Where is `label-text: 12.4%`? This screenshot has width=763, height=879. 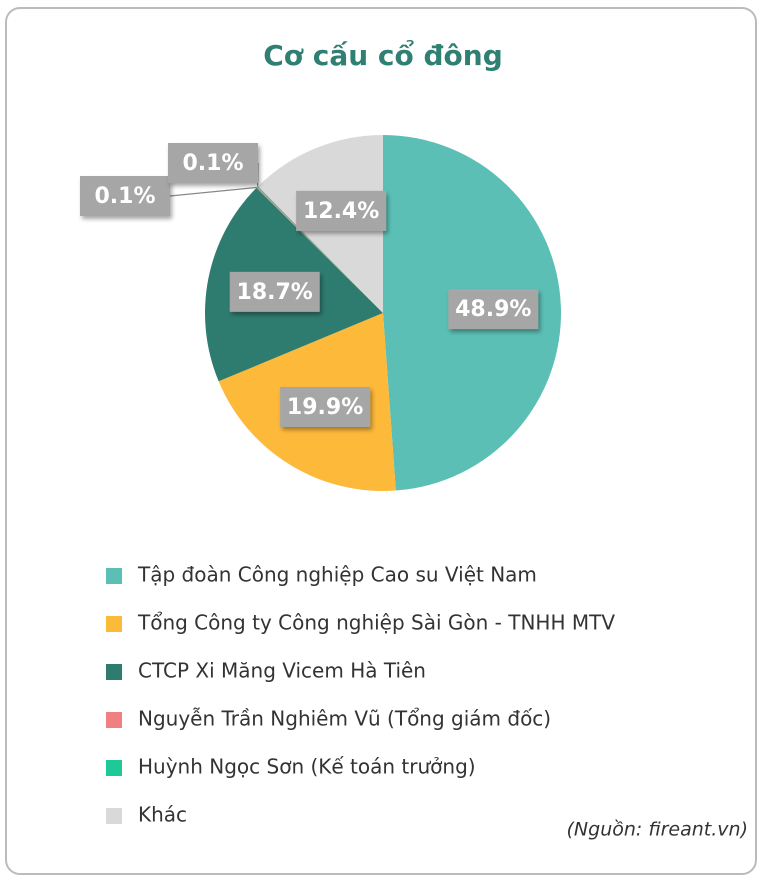 label-text: 12.4% is located at coordinates (341, 211).